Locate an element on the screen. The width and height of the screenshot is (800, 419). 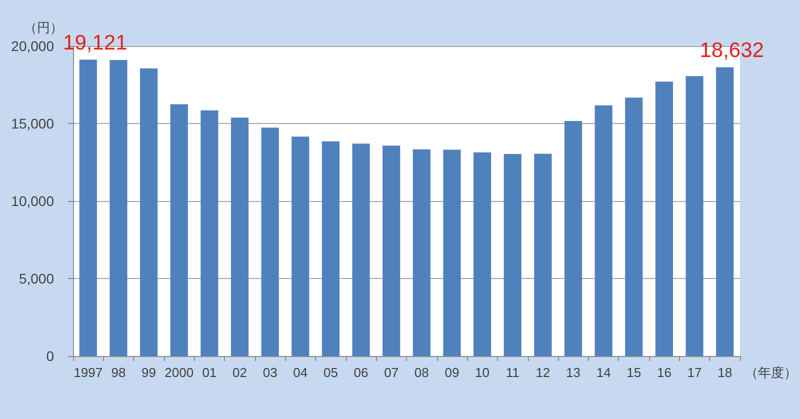
y-tick-label: 20,000 is located at coordinates (32, 46).